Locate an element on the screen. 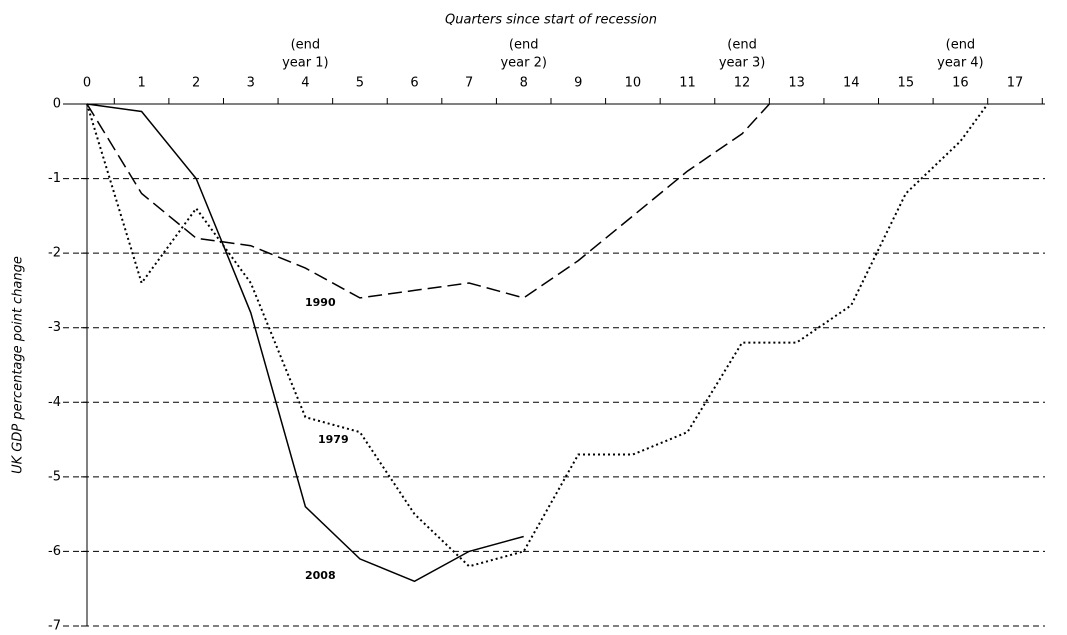  x-tick-label: 3 is located at coordinates (251, 83).